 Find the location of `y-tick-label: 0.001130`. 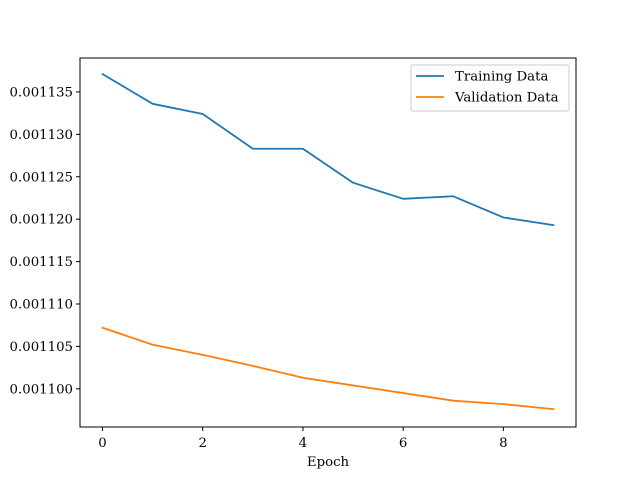

y-tick-label: 0.001130 is located at coordinates (41, 135).